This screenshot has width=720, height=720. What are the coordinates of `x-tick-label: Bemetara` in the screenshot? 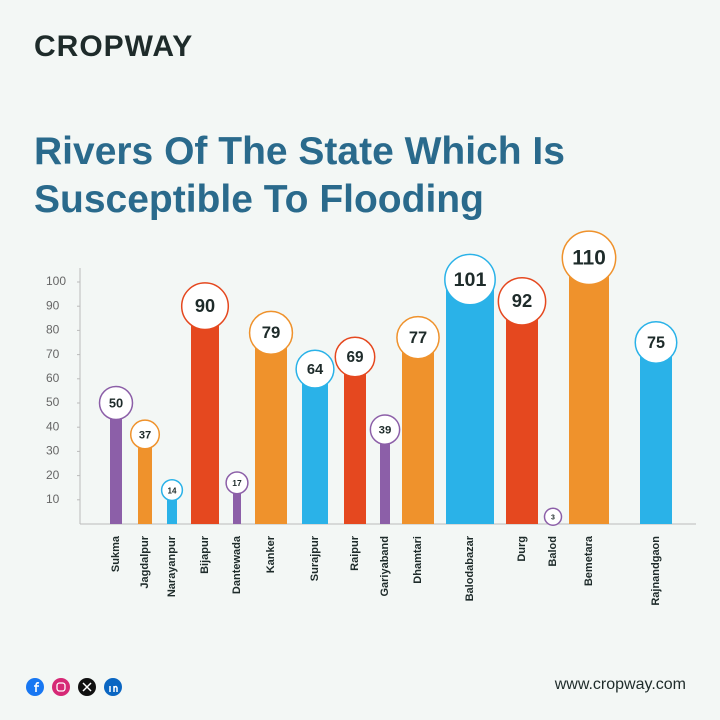 It's located at (589, 560).